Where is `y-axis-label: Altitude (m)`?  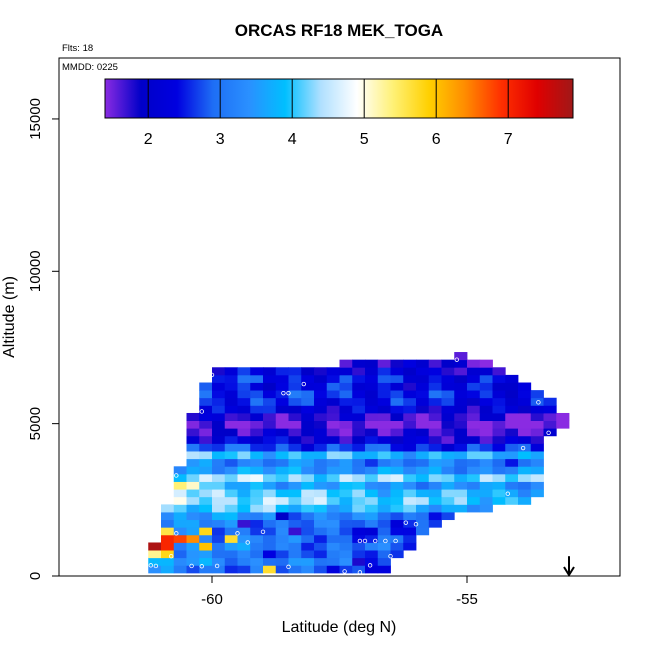 y-axis-label: Altitude (m) is located at coordinates (9, 317).